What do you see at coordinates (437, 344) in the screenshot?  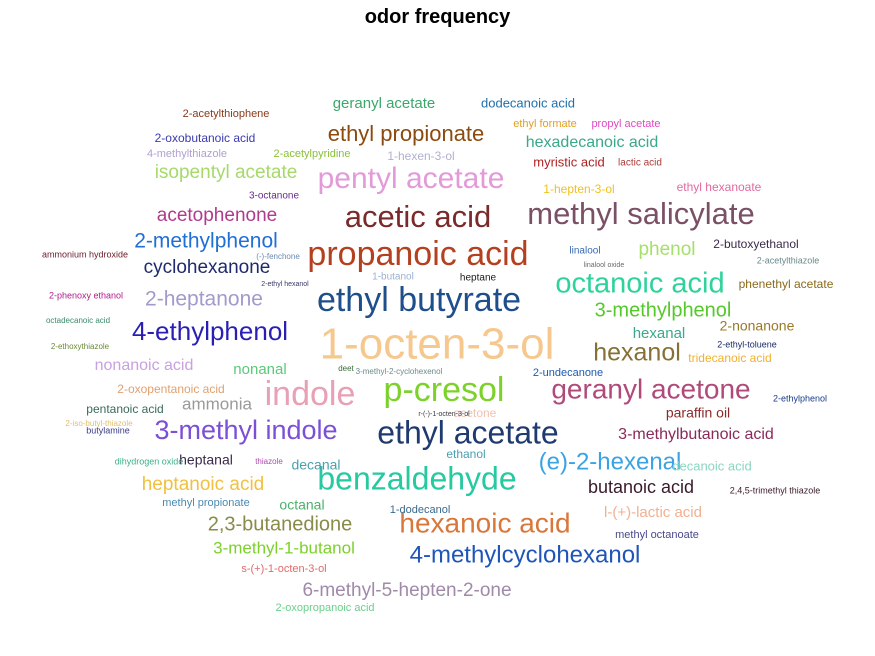 I see `word-0: 1-octen-3-ol` at bounding box center [437, 344].